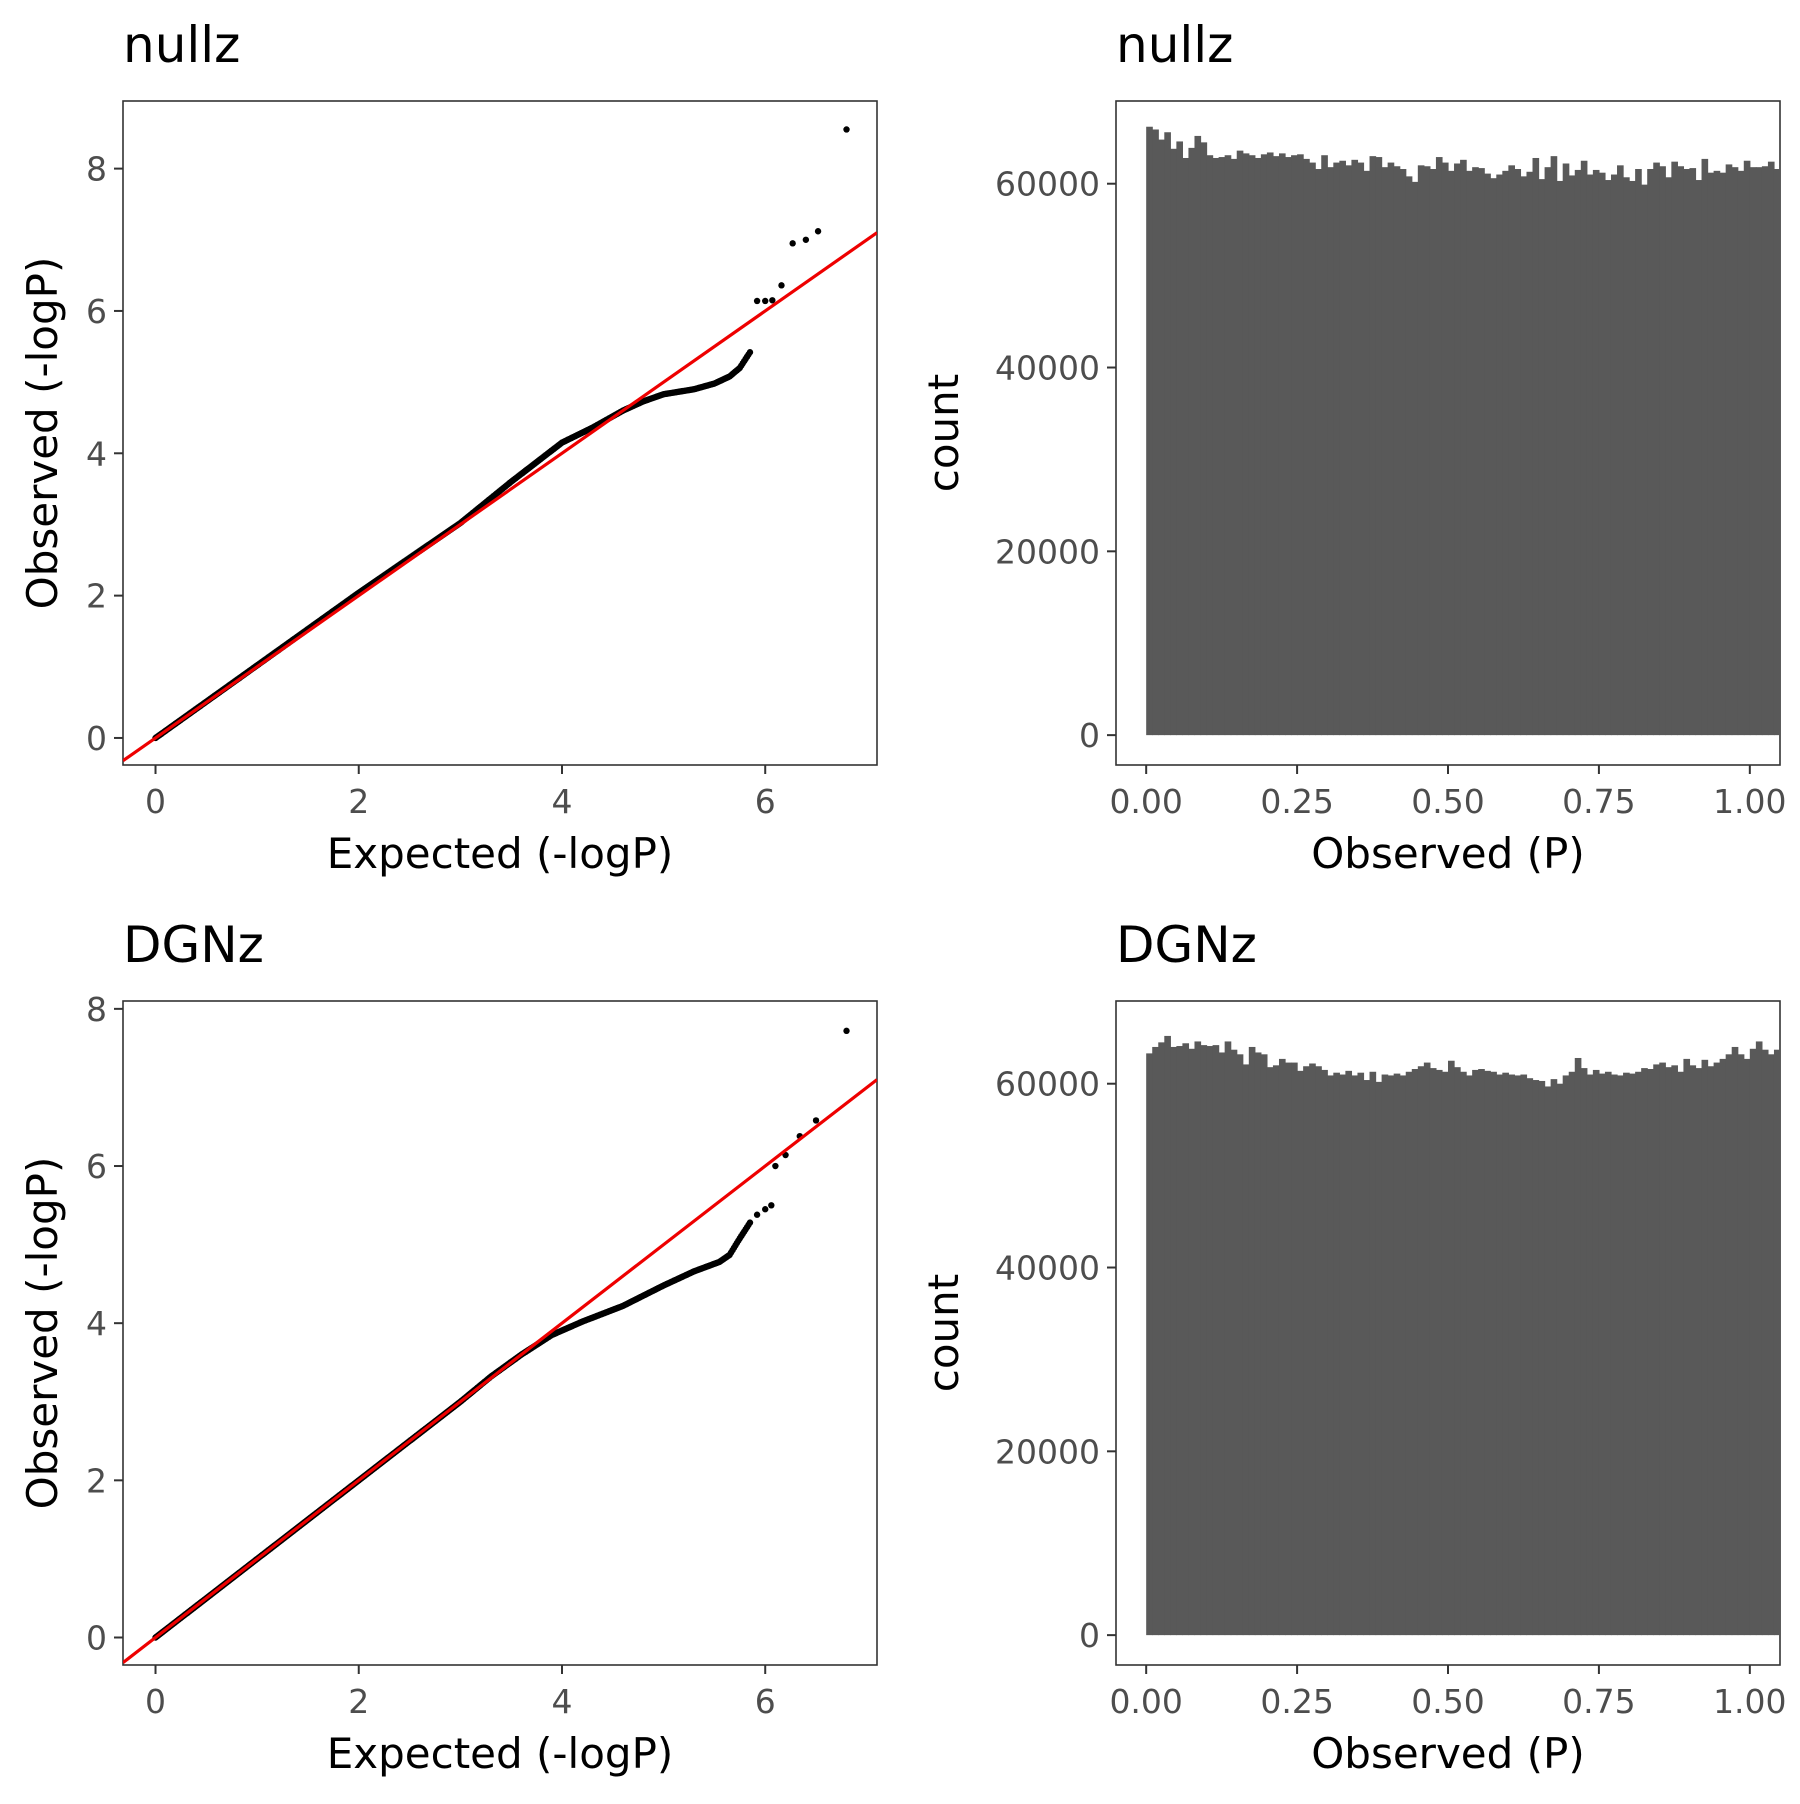 The height and width of the screenshot is (1804, 1800). Describe the element at coordinates (1047, 184) in the screenshot. I see `y-tick-label: 60000` at that location.